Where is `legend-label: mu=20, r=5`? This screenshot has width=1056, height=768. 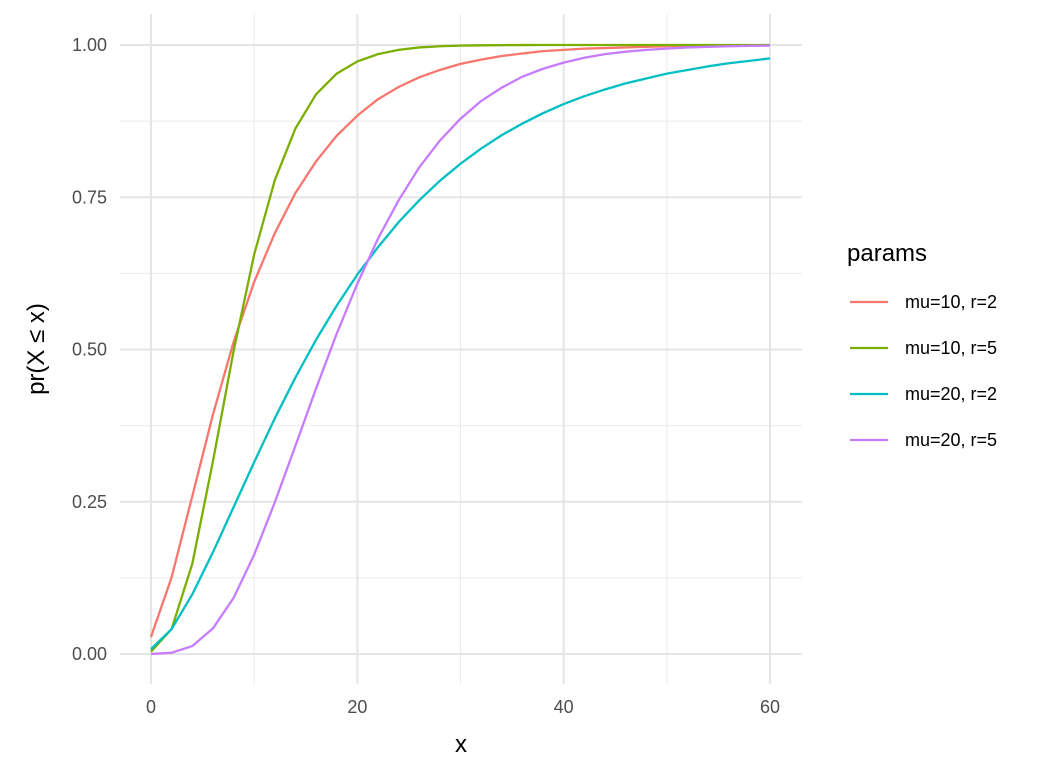 legend-label: mu=20, r=5 is located at coordinates (951, 440).